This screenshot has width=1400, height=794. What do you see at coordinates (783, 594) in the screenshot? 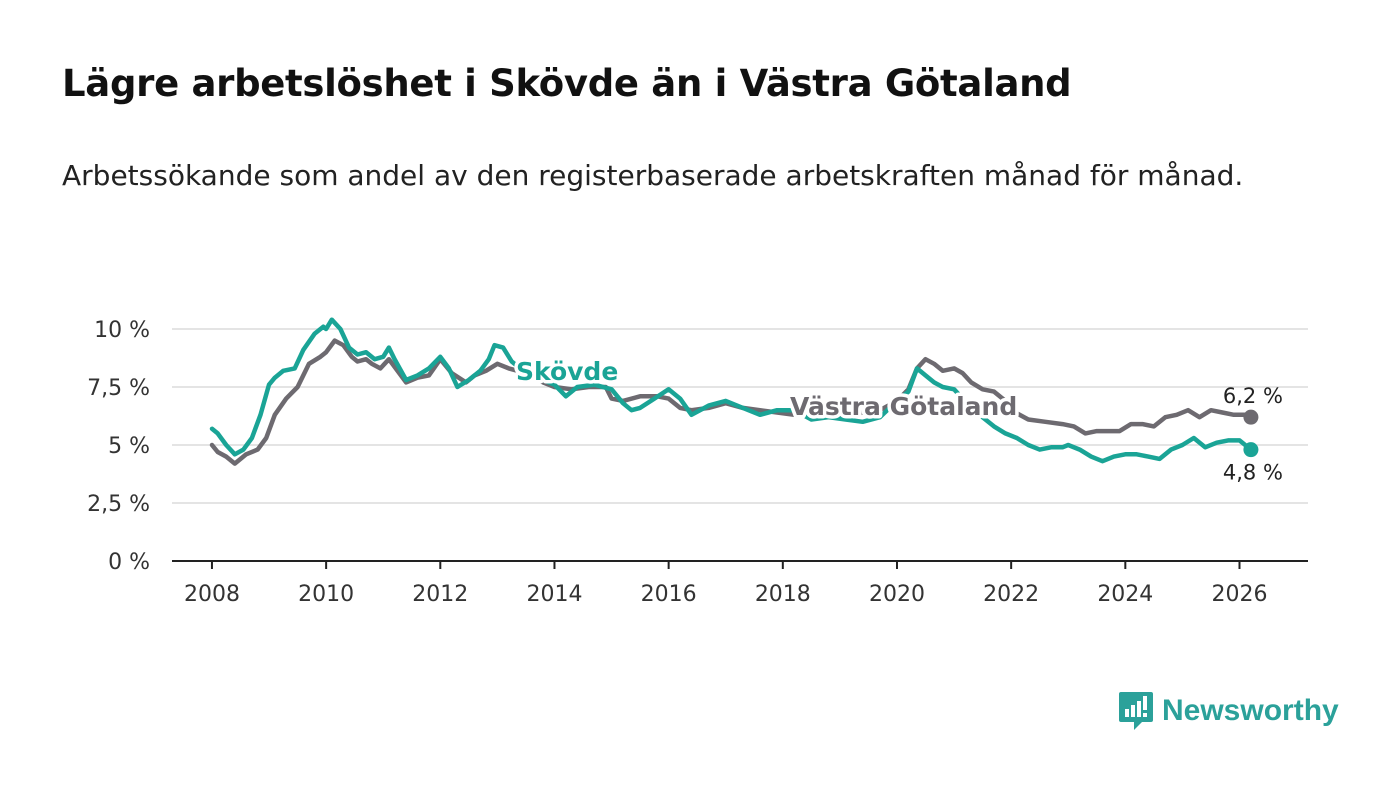
I see `x-tick-label: 2018` at bounding box center [783, 594].